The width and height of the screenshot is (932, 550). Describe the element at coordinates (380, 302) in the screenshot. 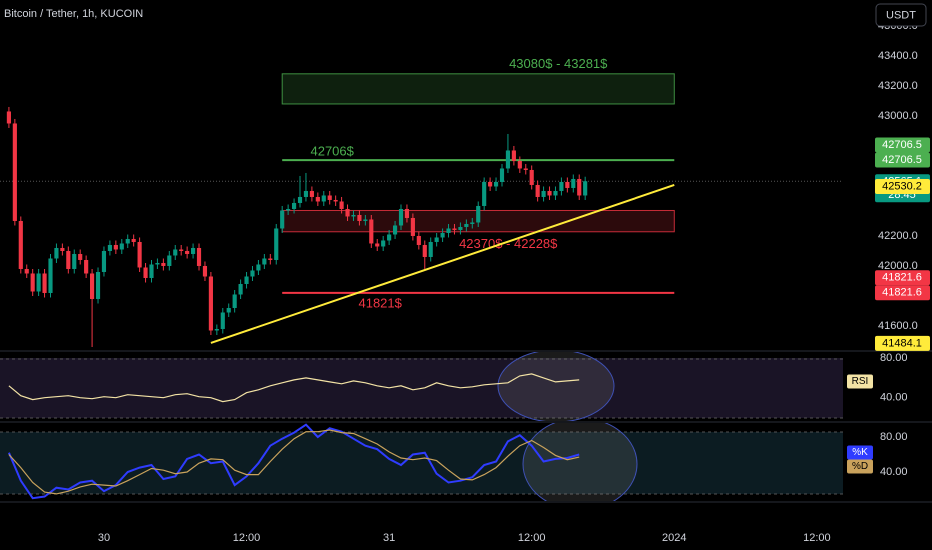

I see `level-label: 41821$` at that location.